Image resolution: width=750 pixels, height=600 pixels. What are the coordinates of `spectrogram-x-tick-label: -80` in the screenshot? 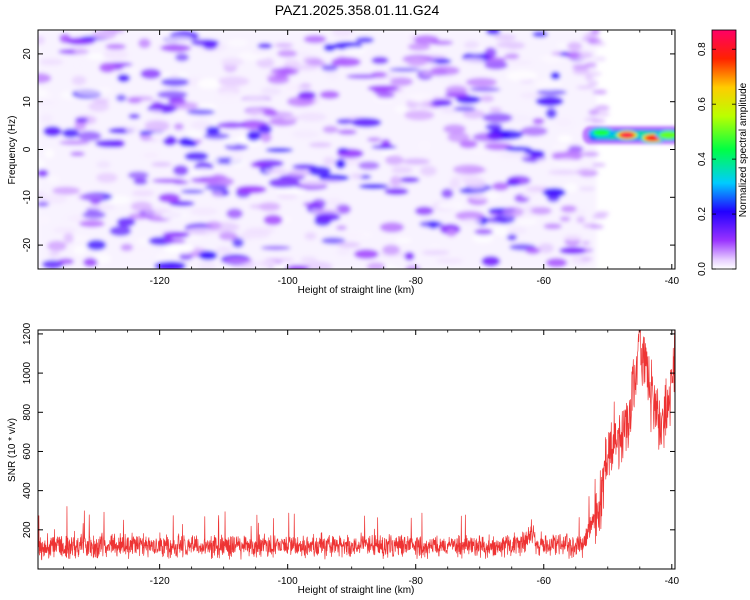 It's located at (415, 281).